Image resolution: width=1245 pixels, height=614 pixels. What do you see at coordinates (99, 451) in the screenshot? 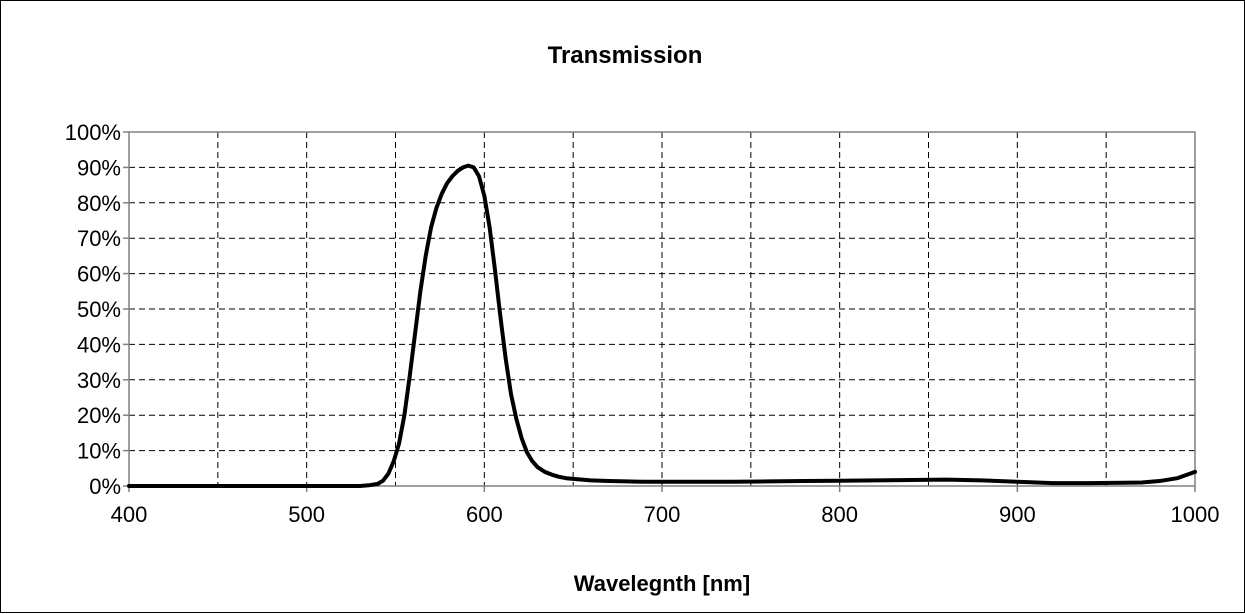
I see `y-tick-label: 10%` at bounding box center [99, 451].